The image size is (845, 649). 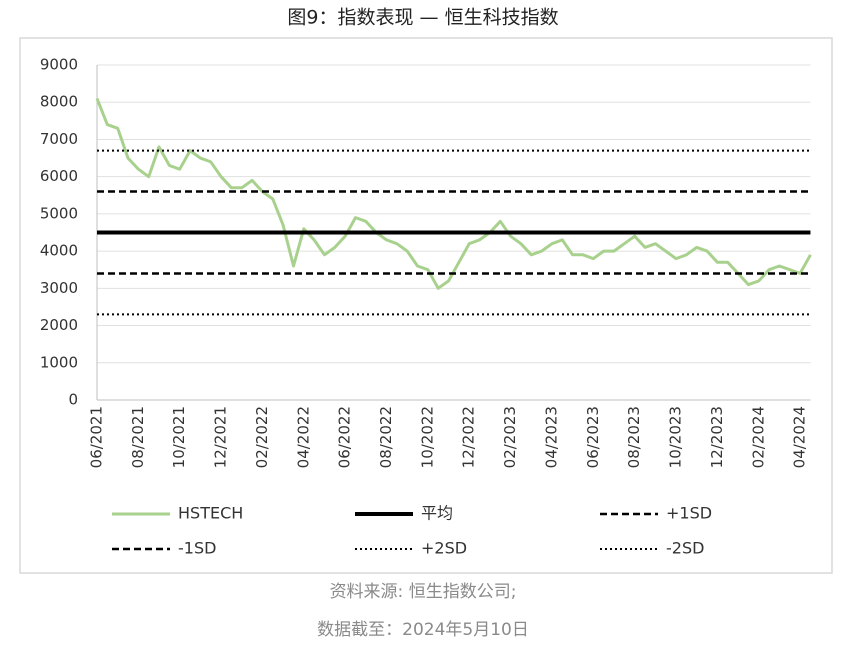 I want to click on y-tick-label: 3000, so click(x=59, y=288).